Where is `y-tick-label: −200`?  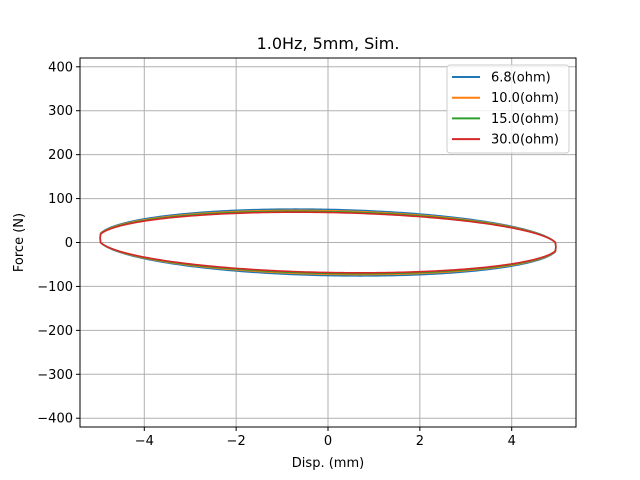
y-tick-label: −200 is located at coordinates (55, 331).